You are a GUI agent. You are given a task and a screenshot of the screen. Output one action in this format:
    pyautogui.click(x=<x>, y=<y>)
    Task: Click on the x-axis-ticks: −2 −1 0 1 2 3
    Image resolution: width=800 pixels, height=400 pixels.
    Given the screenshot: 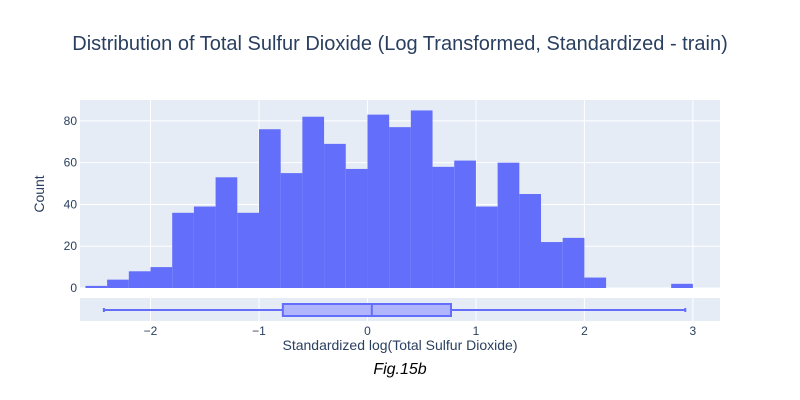 What is the action you would take?
    pyautogui.click(x=420, y=331)
    